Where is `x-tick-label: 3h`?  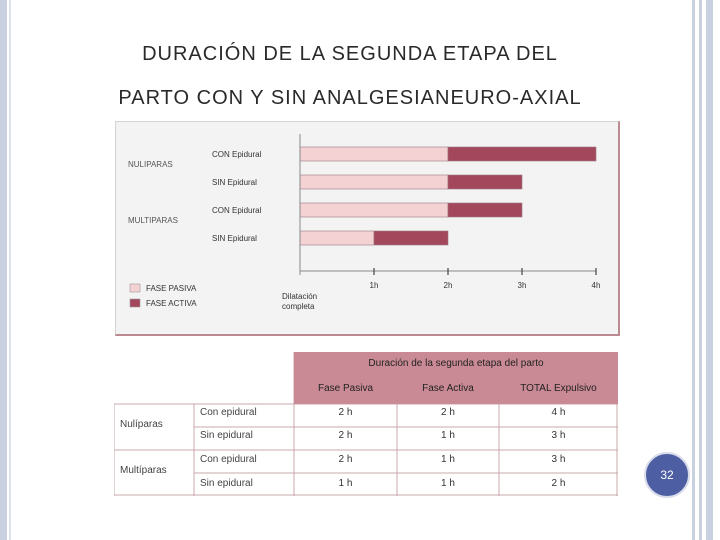
x-tick-label: 3h is located at coordinates (522, 285).